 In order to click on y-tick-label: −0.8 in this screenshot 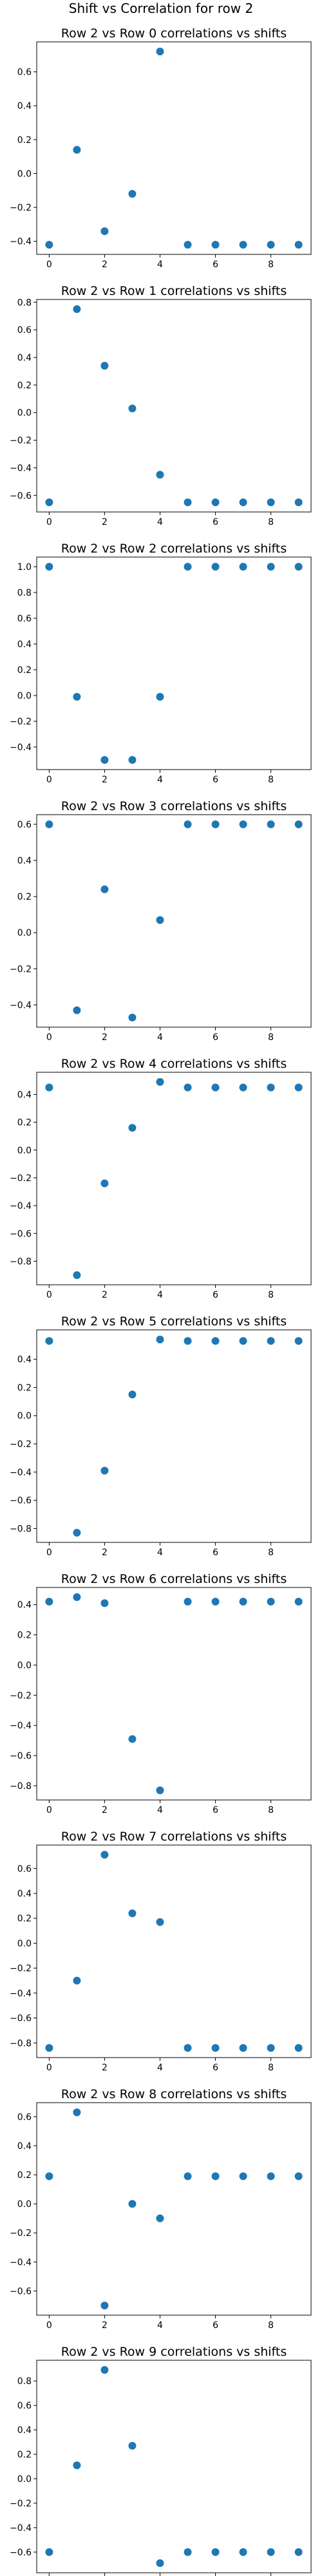, I will do `click(21, 2043)`.